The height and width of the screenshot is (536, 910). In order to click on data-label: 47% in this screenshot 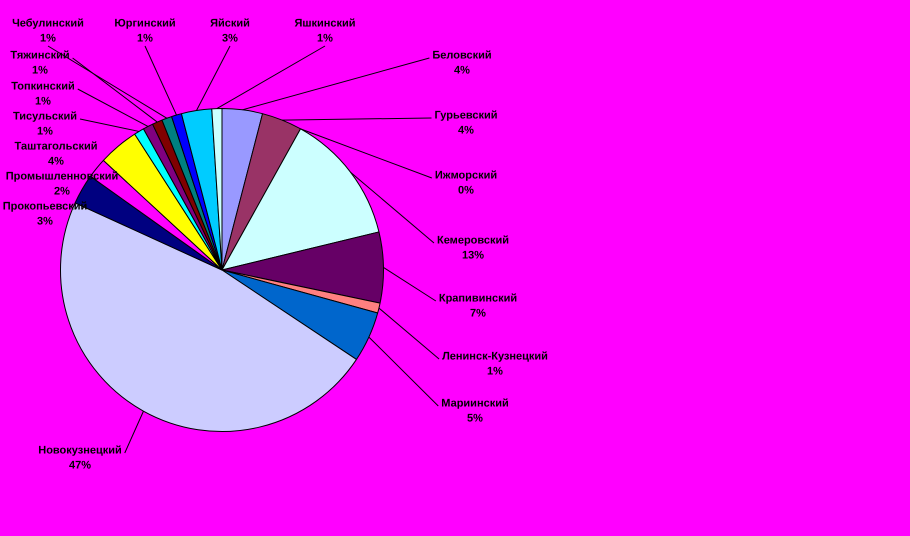, I will do `click(80, 466)`.